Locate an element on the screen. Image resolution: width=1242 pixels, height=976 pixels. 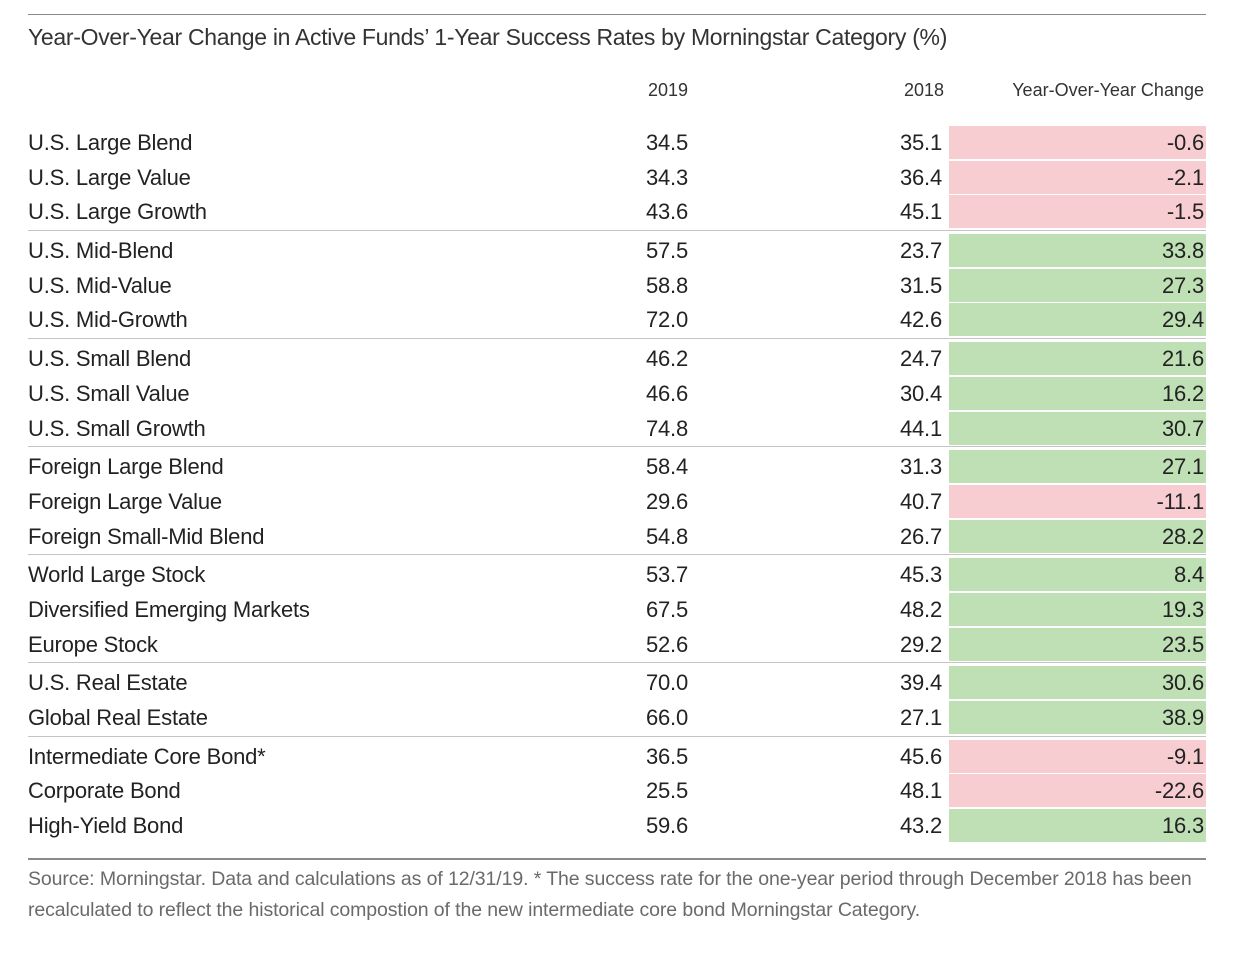
top-rule is located at coordinates (617, 14).